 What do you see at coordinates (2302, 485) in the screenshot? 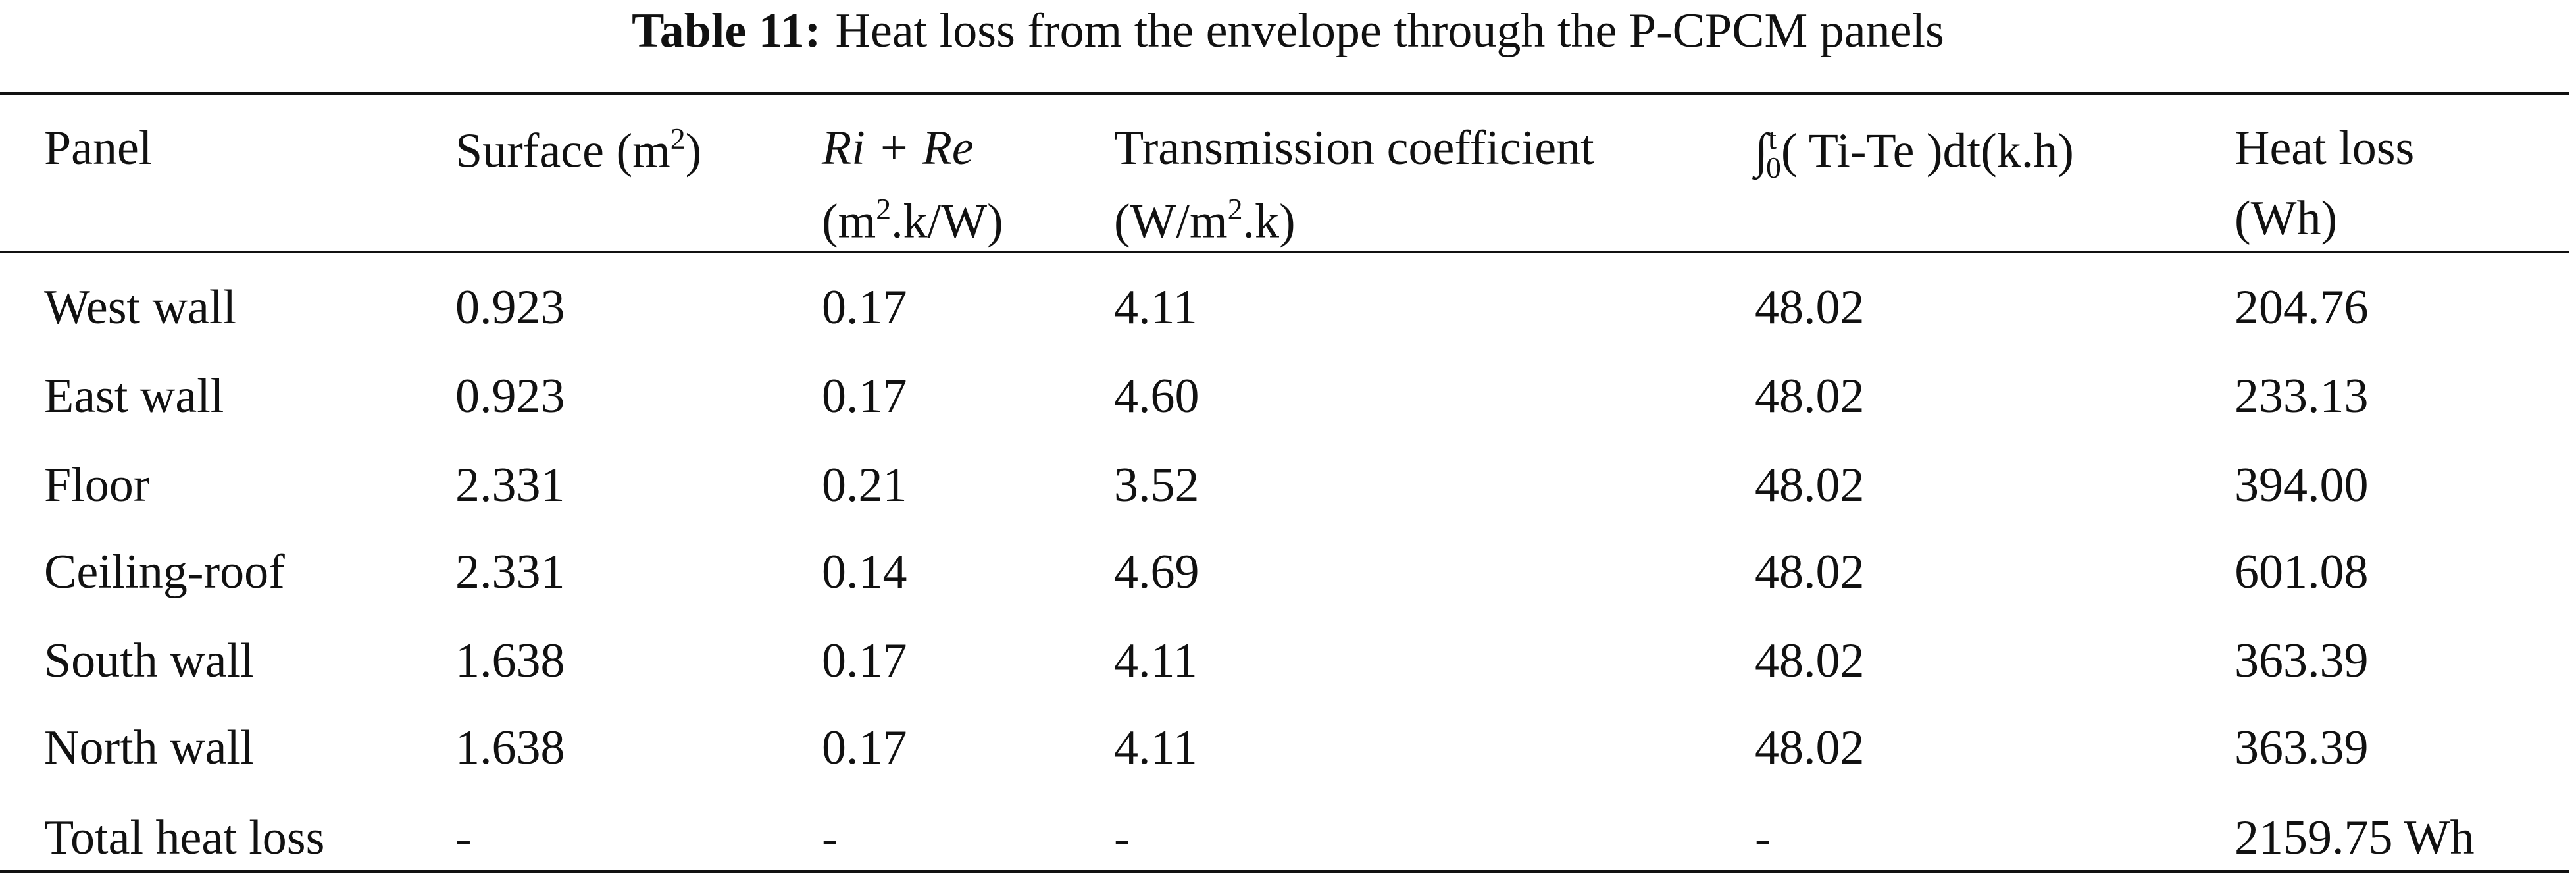
I see `cell: 394.00` at bounding box center [2302, 485].